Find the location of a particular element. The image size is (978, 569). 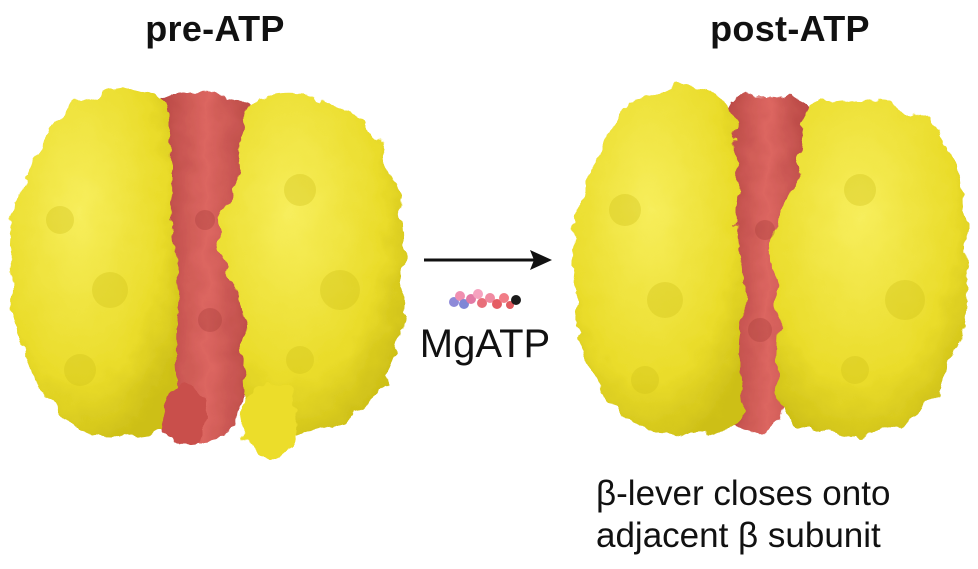

mgatp-molecule-icon is located at coordinates (485, 299).